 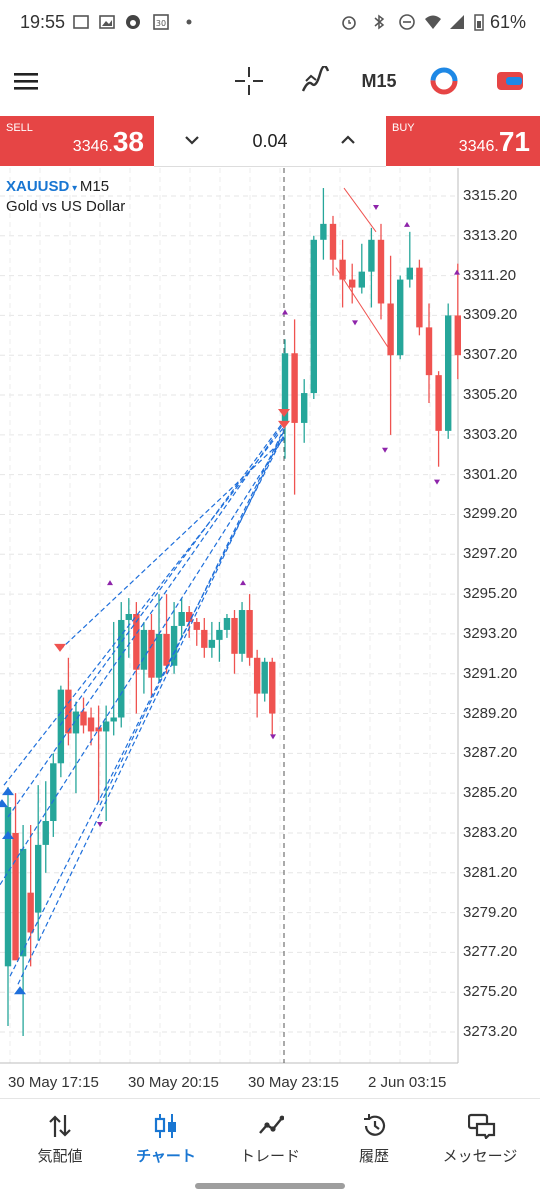 What do you see at coordinates (128, 141) in the screenshot?
I see `sell-price-pips: 38` at bounding box center [128, 141].